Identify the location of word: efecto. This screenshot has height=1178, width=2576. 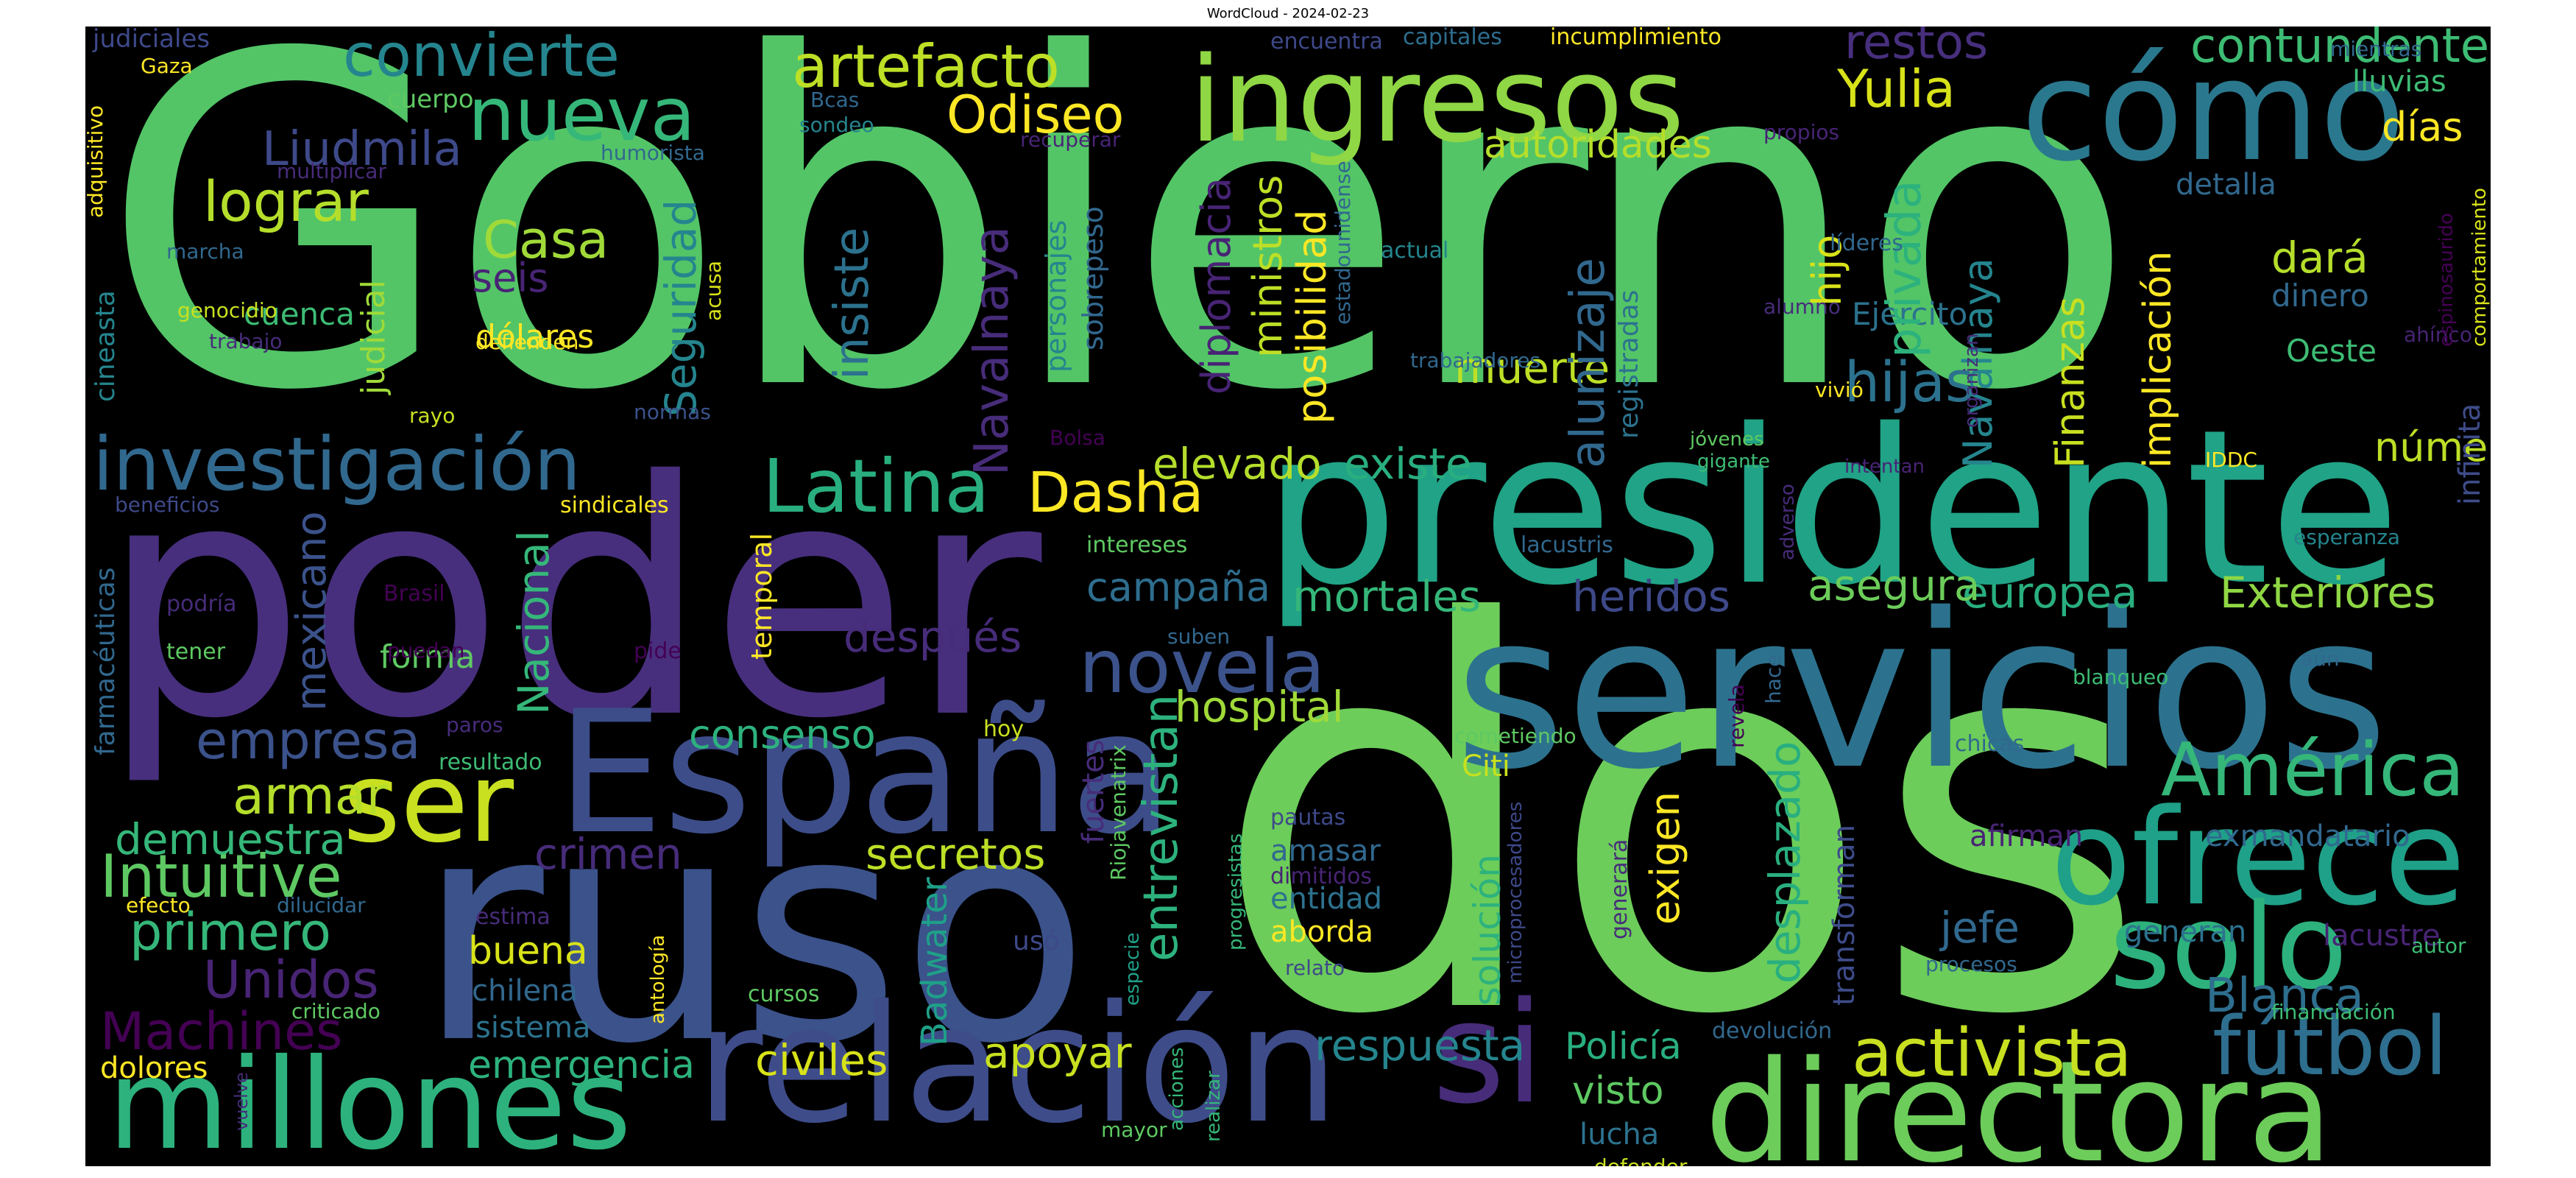
(158, 905).